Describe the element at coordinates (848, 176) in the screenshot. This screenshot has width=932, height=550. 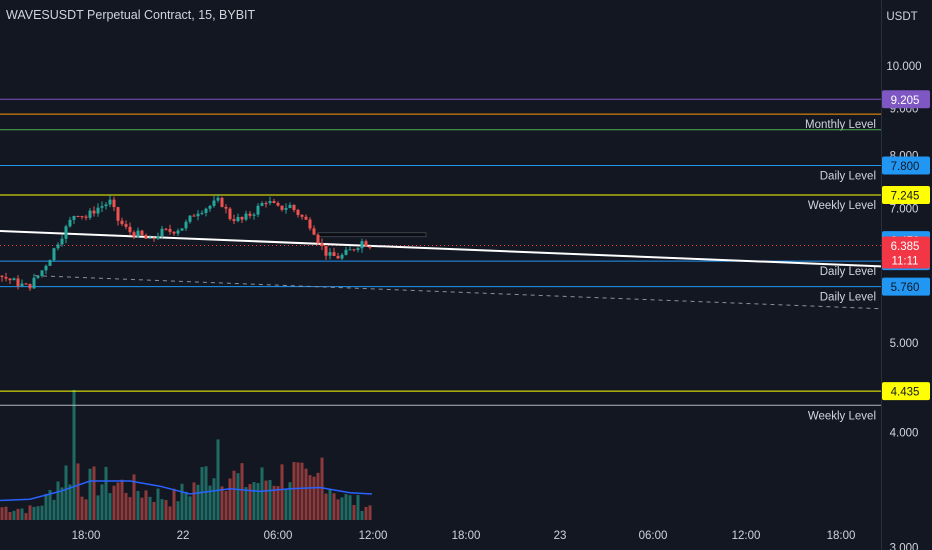
I see `level-label: Daily Level` at that location.